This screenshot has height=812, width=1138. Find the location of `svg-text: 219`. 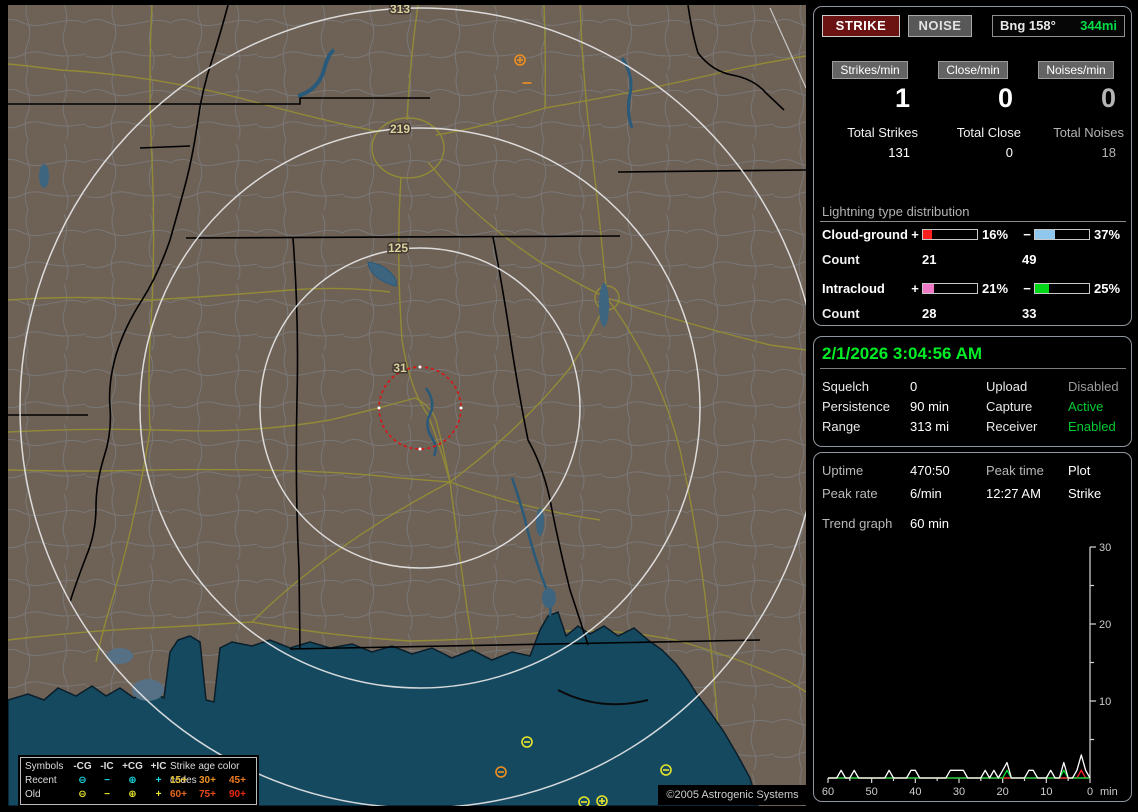

svg-text: 219 is located at coordinates (400, 129).